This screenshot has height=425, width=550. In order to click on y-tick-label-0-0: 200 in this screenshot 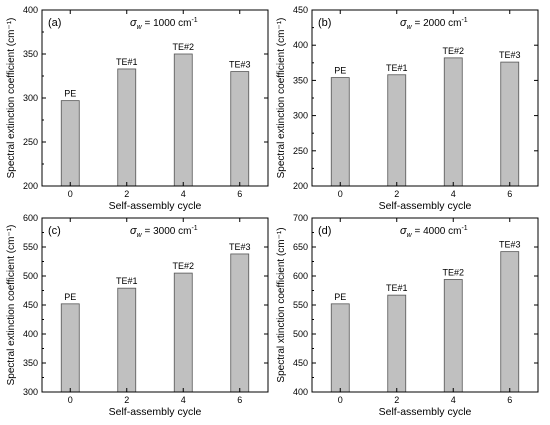, I will do `click(30, 186)`.